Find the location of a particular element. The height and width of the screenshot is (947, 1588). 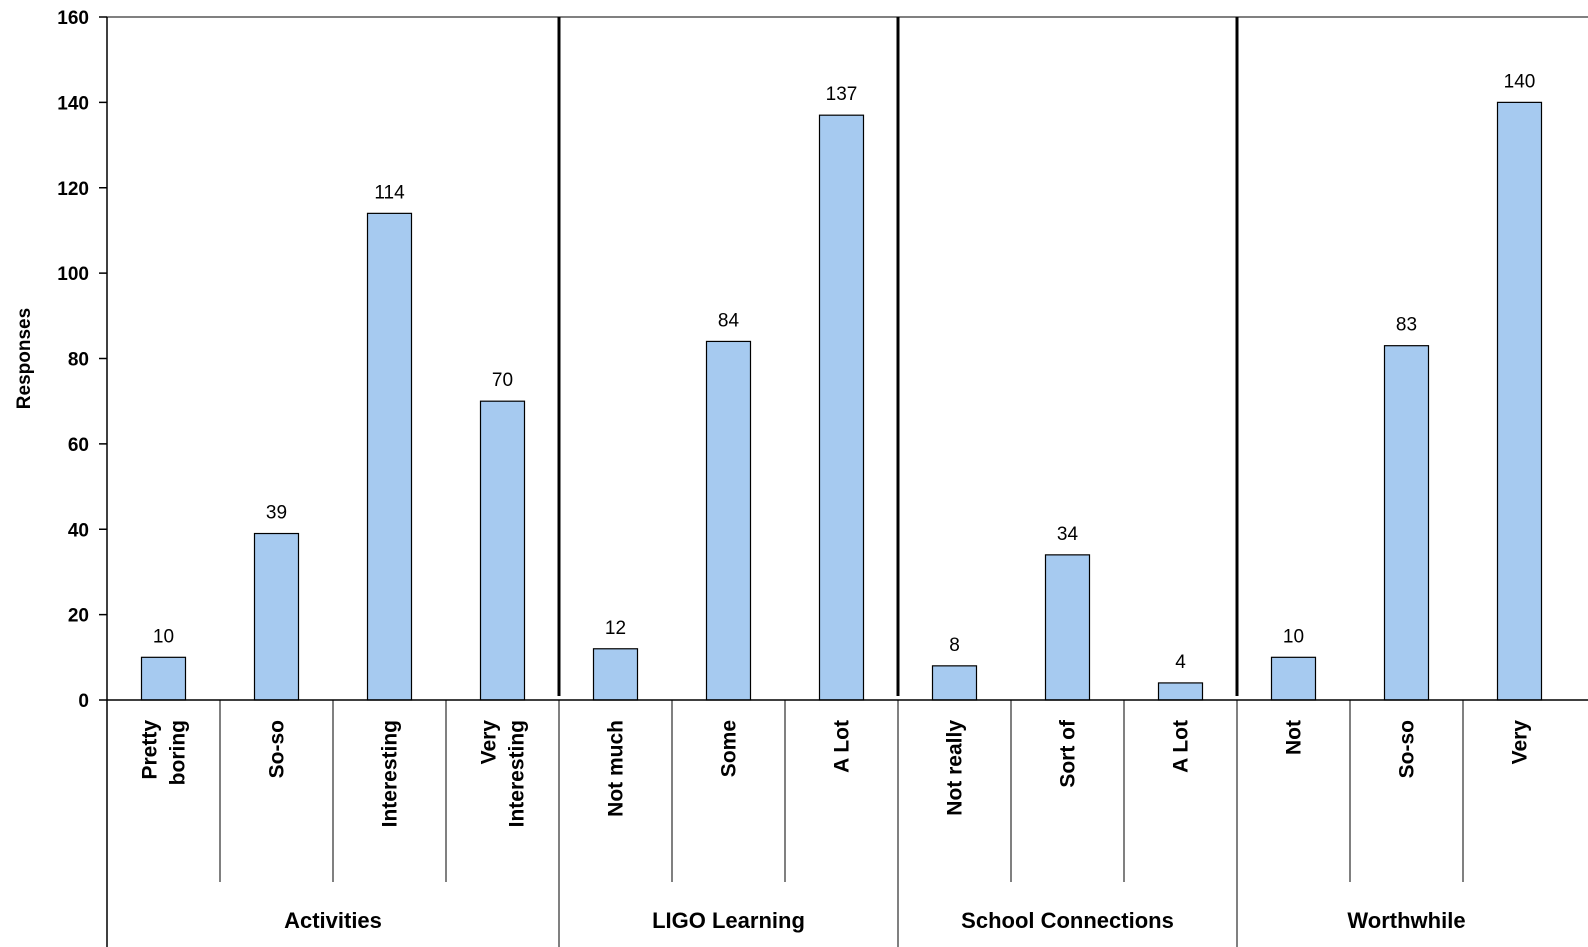

y-axis-ticks: 0 20 40 60 80 100 120 140 160 is located at coordinates (82, 360).